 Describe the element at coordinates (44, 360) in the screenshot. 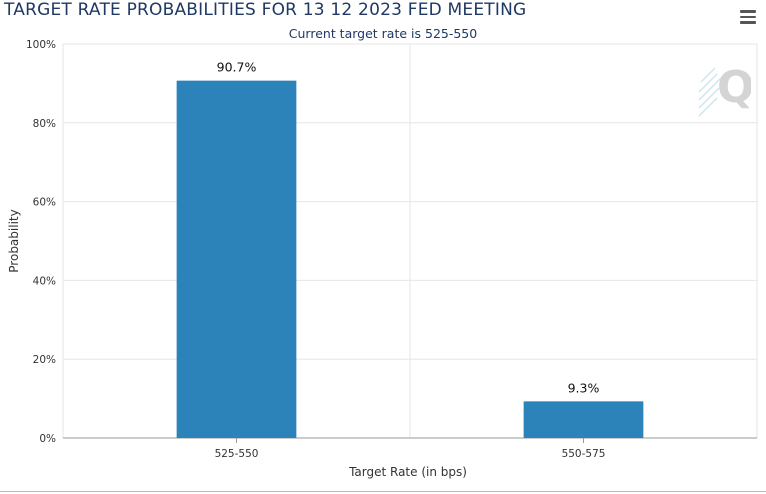

I see `y-tick-label: 20%` at that location.